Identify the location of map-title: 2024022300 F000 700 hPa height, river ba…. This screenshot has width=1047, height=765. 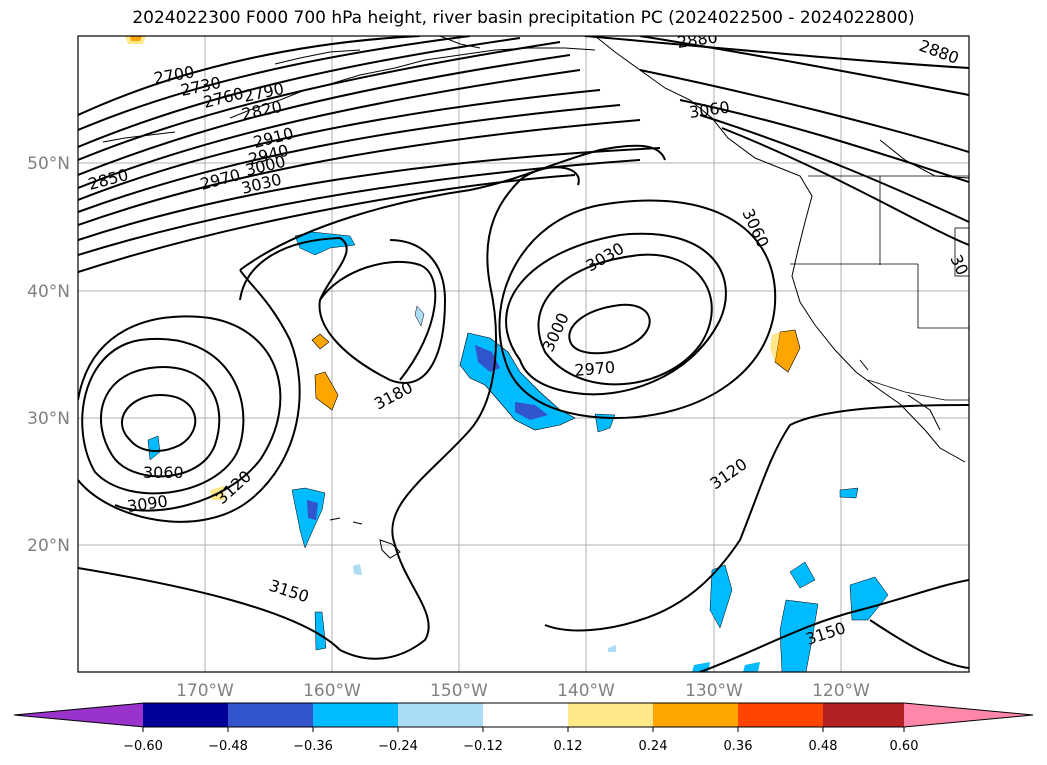
(523, 18).